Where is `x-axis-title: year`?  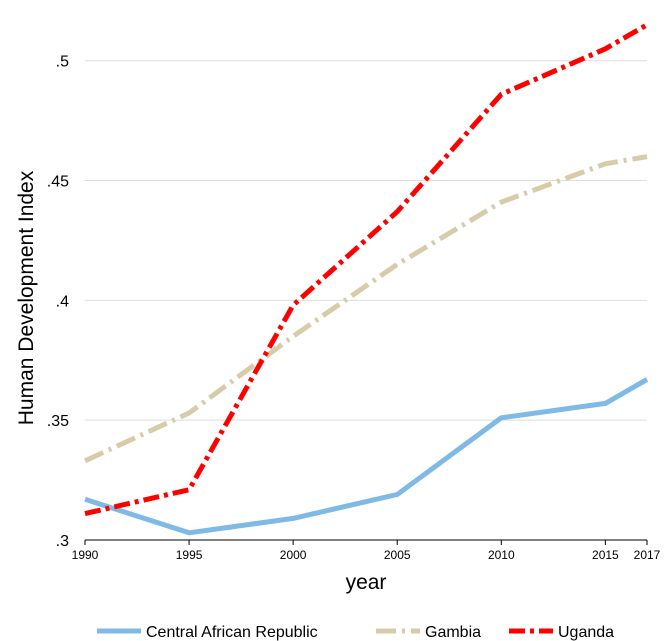
x-axis-title: year is located at coordinates (366, 582).